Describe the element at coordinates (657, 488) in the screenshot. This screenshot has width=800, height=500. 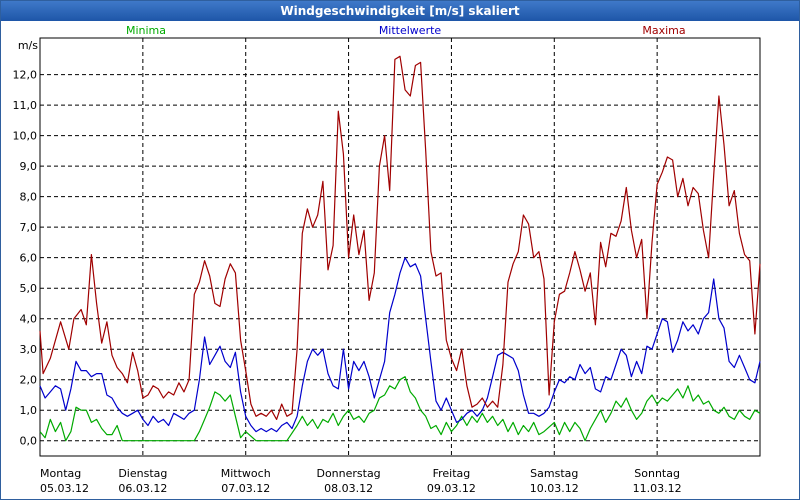
I see `x-tick-date: 11.03.12` at that location.